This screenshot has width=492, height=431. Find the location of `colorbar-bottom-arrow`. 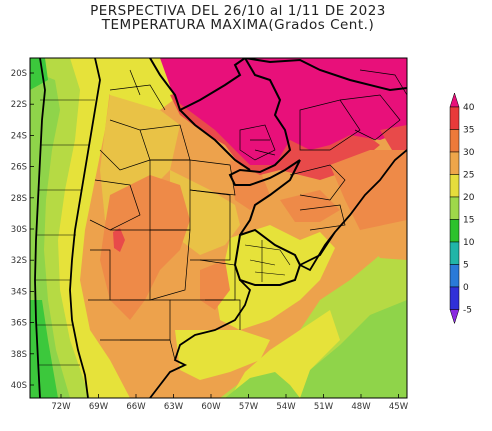

colorbar-bottom-arrow is located at coordinates (454, 317).